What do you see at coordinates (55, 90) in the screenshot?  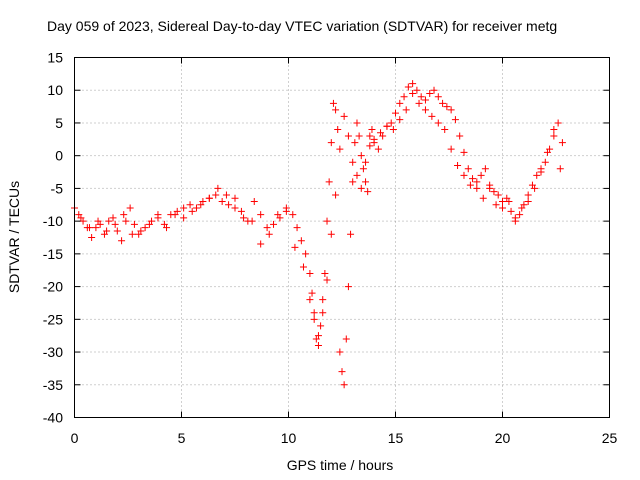 I see `y-tick-label: 10` at bounding box center [55, 90].